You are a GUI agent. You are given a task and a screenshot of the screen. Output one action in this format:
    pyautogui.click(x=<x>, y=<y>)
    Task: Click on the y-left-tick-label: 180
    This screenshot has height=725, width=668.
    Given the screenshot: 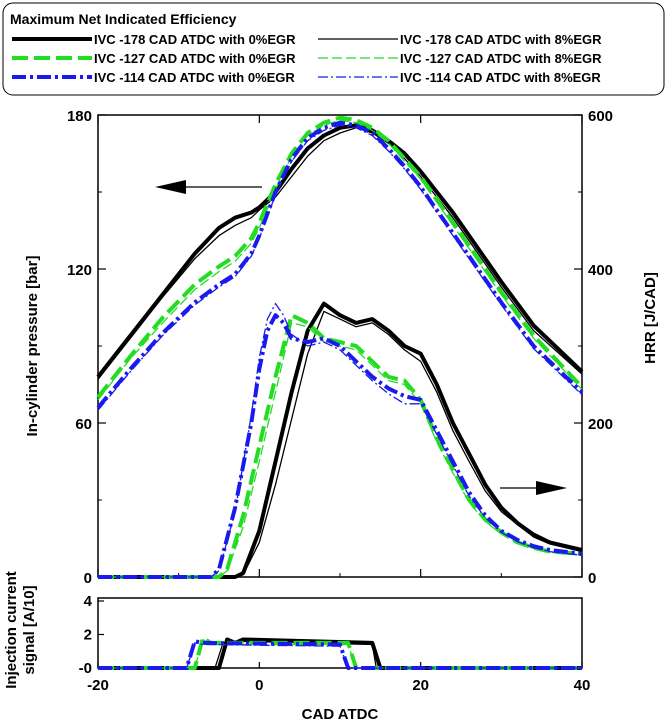 What is the action you would take?
    pyautogui.click(x=79, y=116)
    